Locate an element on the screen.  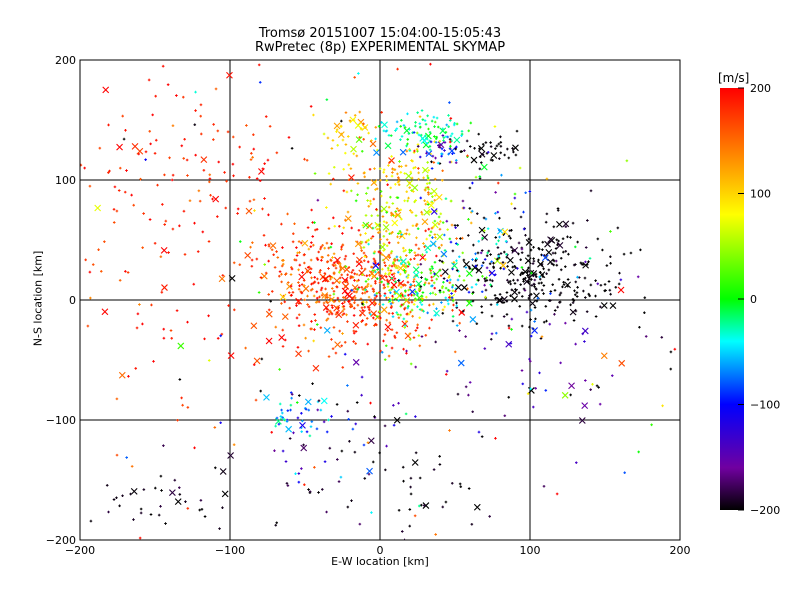
chart-subtitle: RwPretec (8p) EXPERIMENTAL SKYMAP is located at coordinates (380, 47).